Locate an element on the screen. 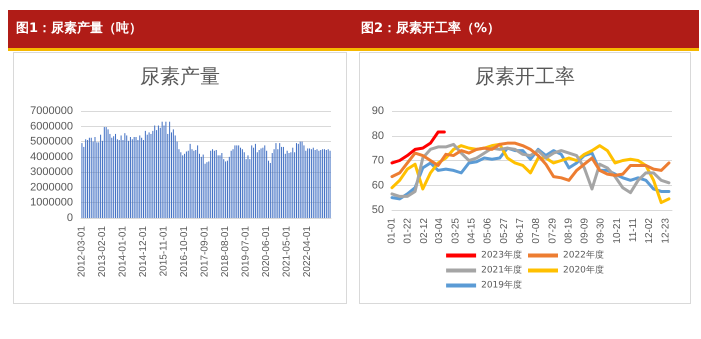 The image size is (701, 339). y-tick-label: 80 is located at coordinates (378, 136).